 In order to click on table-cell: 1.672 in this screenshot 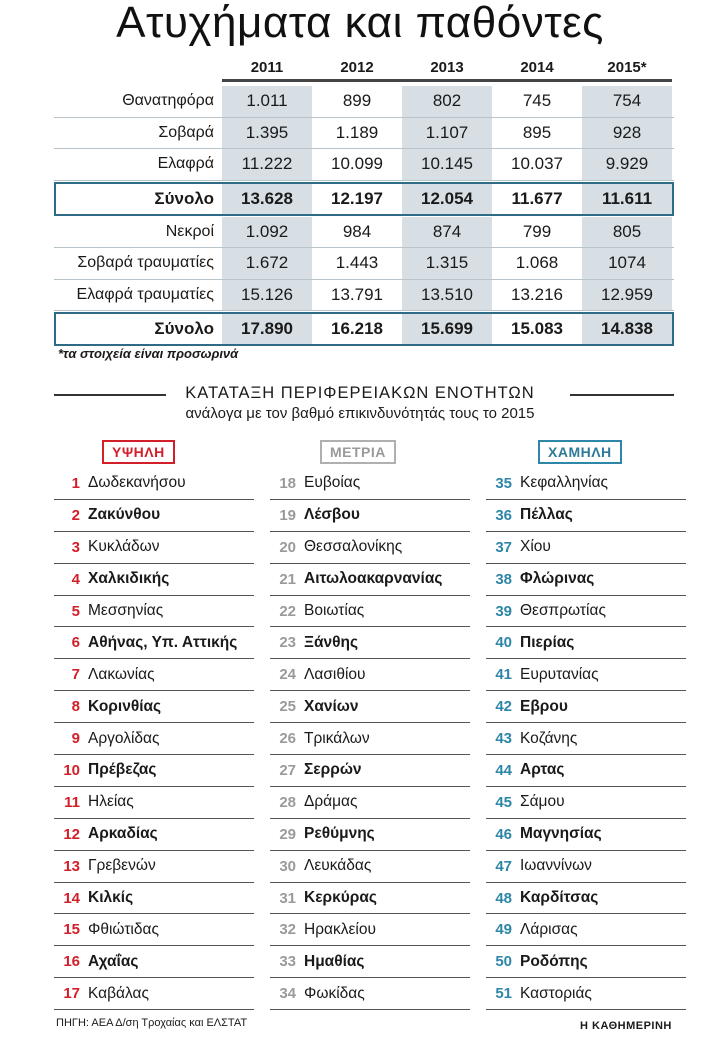, I will do `click(267, 263)`.